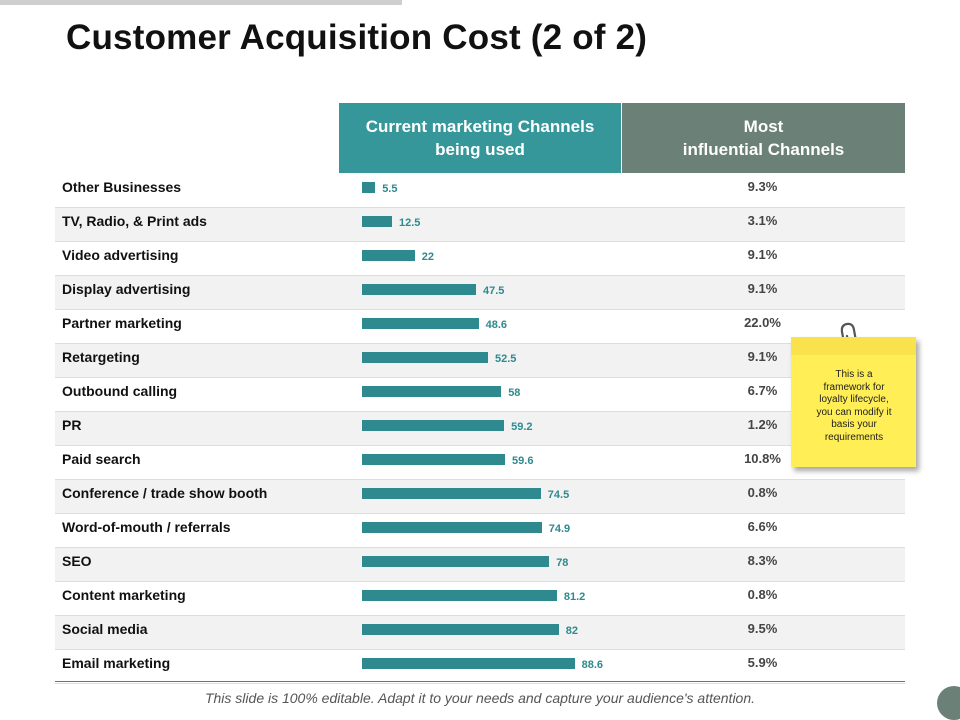 The width and height of the screenshot is (960, 720). Describe the element at coordinates (592, 665) in the screenshot. I see `bar-value-label: 88.6` at that location.